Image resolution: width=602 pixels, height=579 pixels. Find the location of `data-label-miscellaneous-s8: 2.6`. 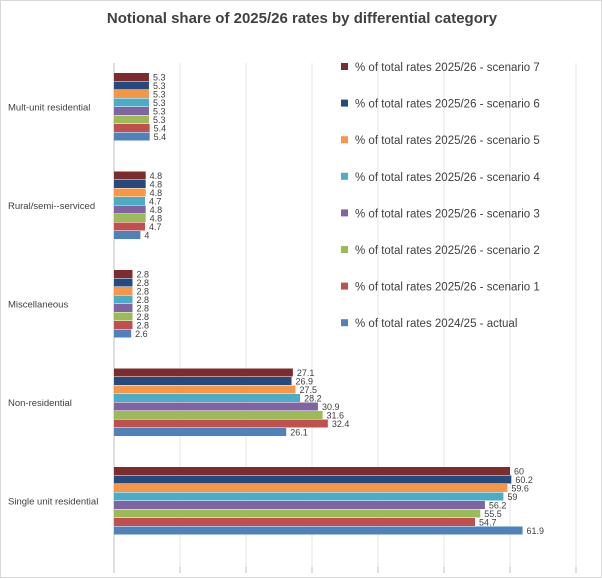

data-label-miscellaneous-s8: 2.6 is located at coordinates (141, 334).